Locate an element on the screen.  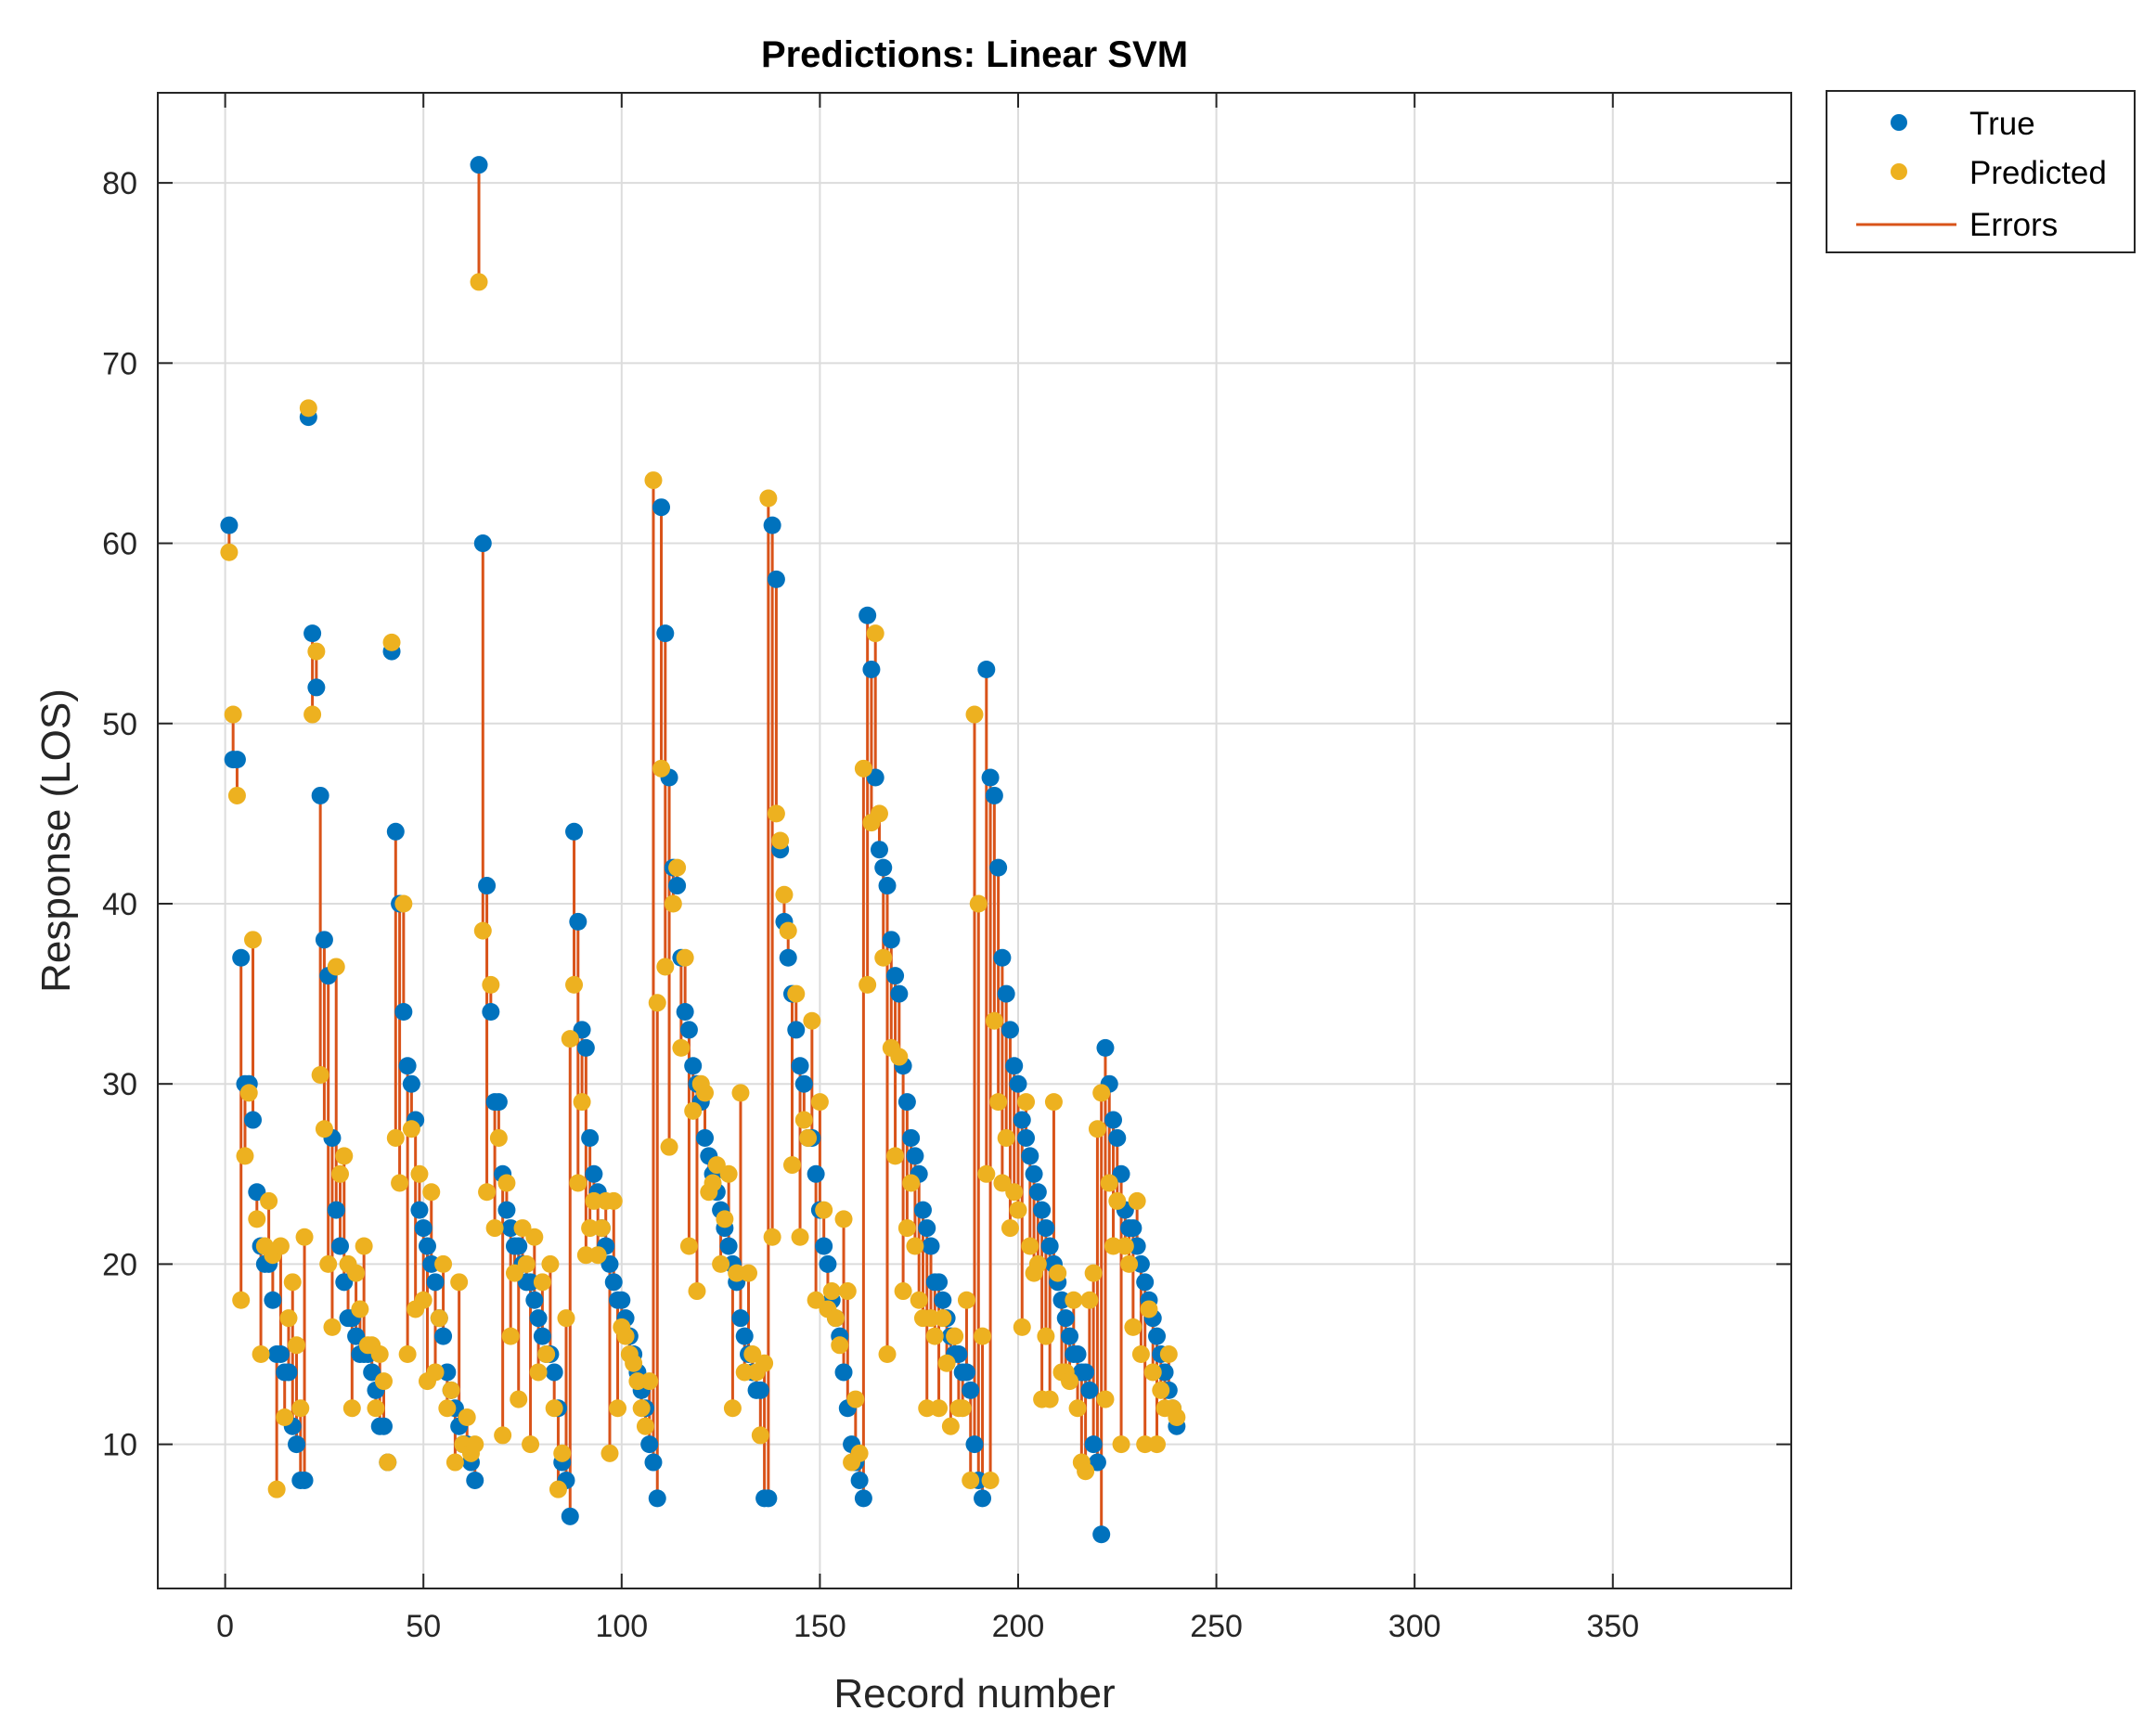
y-tick-label: 50 is located at coordinates (119, 724).